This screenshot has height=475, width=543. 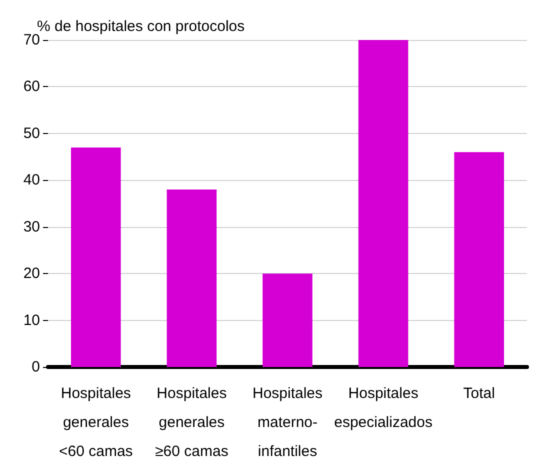 What do you see at coordinates (31, 87) in the screenshot?
I see `y-tick-label: 60` at bounding box center [31, 87].